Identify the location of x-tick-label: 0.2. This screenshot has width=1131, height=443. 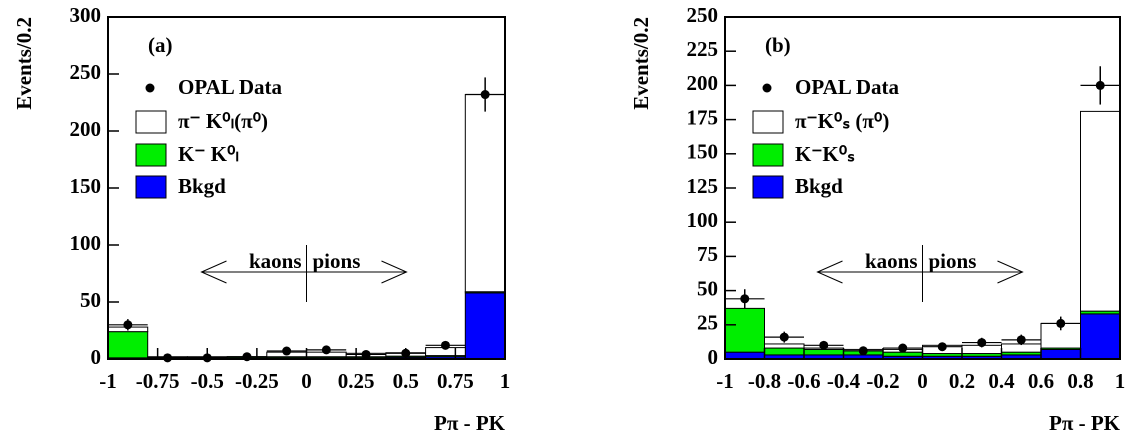
(962, 381).